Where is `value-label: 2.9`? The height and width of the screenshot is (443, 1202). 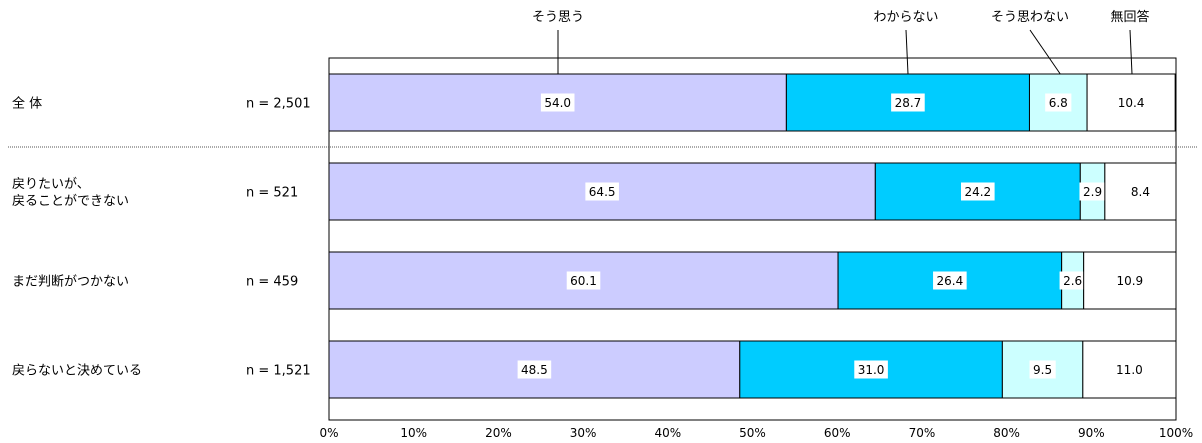 value-label: 2.9 is located at coordinates (1092, 192).